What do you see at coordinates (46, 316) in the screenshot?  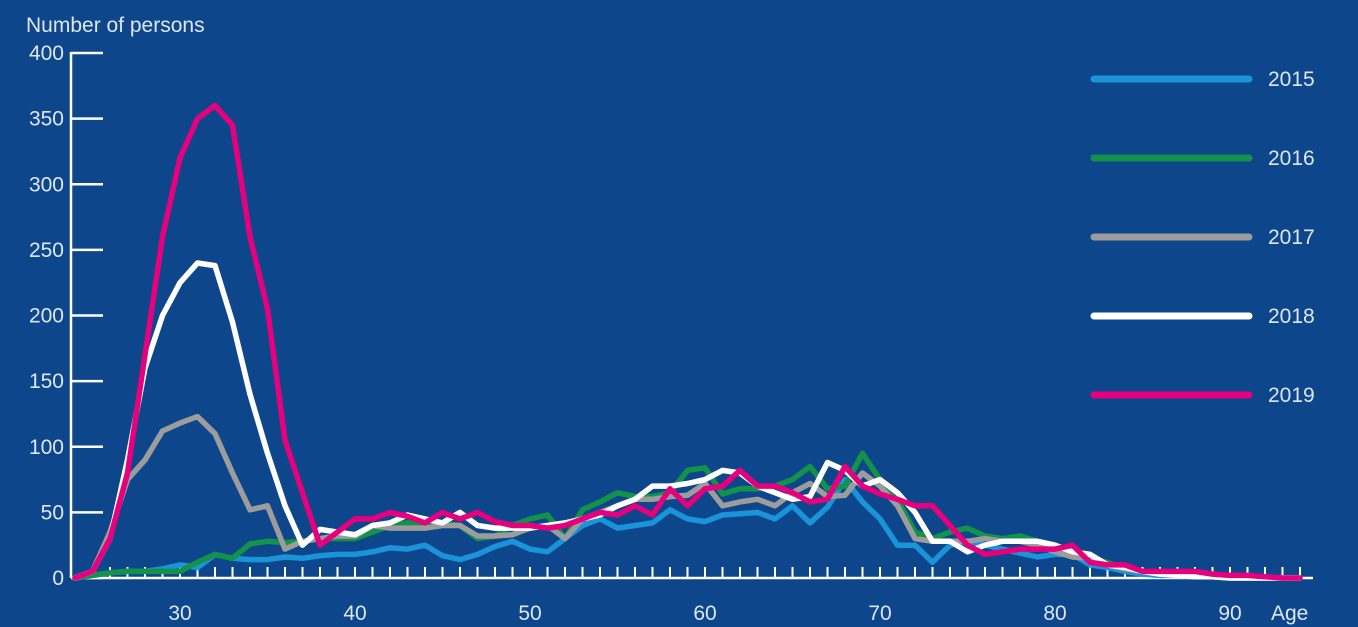 I see `y-tick-label: 200` at bounding box center [46, 316].